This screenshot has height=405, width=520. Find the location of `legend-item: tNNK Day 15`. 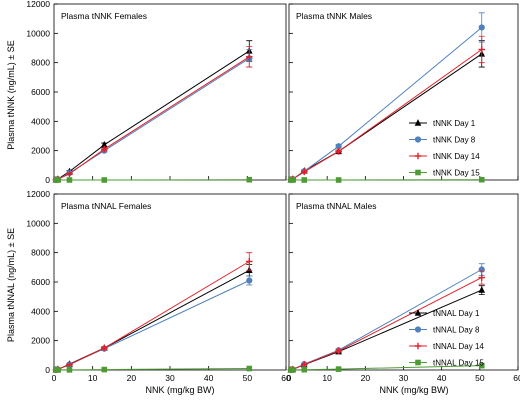

legend-item: tNNK Day 15 is located at coordinates (444, 173).